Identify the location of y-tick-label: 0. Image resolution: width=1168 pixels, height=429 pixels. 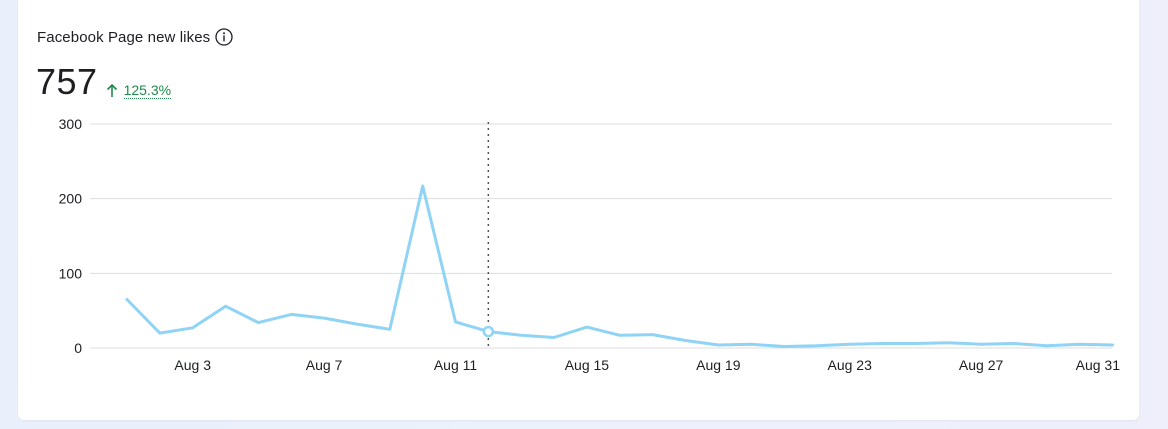
(78, 348).